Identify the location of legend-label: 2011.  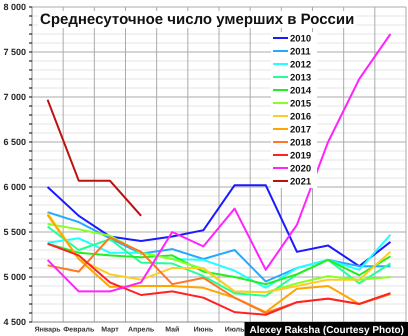
(301, 52).